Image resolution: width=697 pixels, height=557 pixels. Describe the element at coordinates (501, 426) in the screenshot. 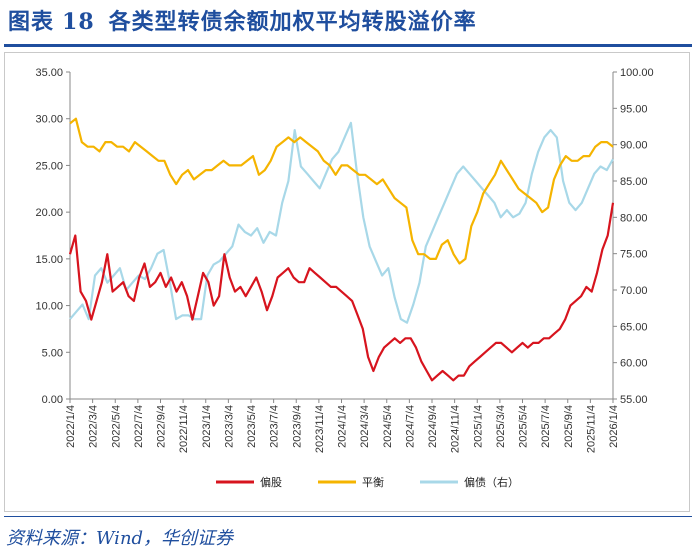

I see `x-tick-label: 2025/3/4` at that location.